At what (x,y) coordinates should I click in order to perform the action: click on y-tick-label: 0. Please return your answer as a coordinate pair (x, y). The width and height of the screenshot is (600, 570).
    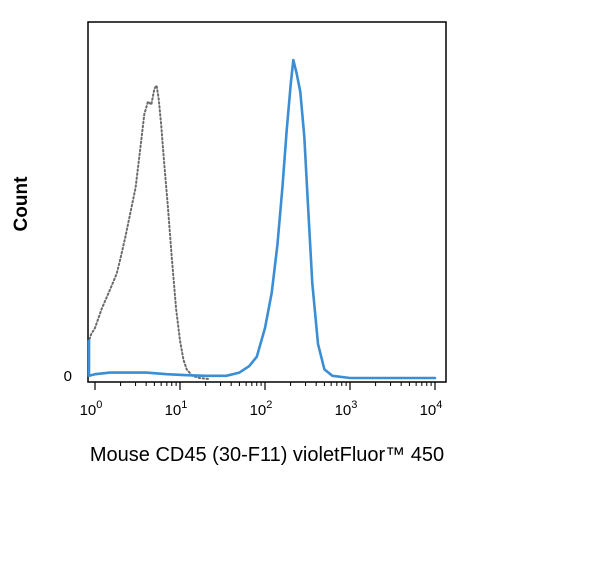
    Looking at the image, I should click on (68, 376).